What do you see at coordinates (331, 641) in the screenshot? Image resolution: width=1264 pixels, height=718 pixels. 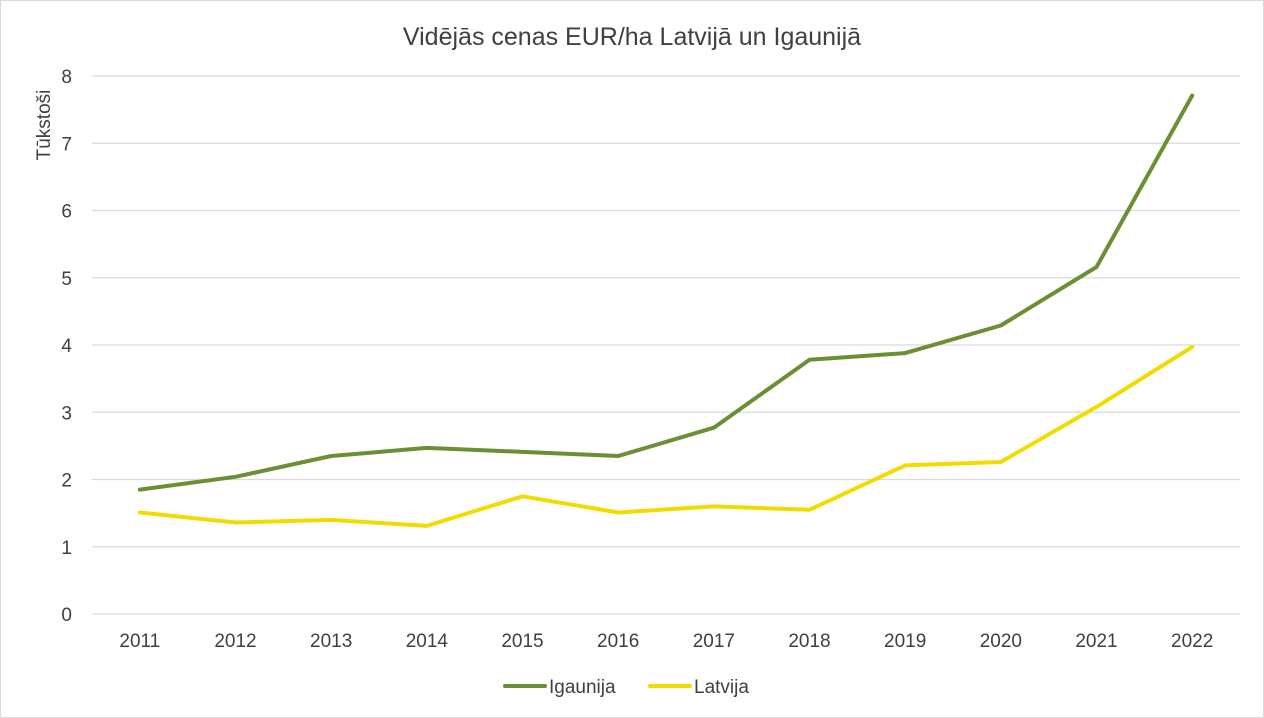 I see `x-tick-label: 2013` at bounding box center [331, 641].